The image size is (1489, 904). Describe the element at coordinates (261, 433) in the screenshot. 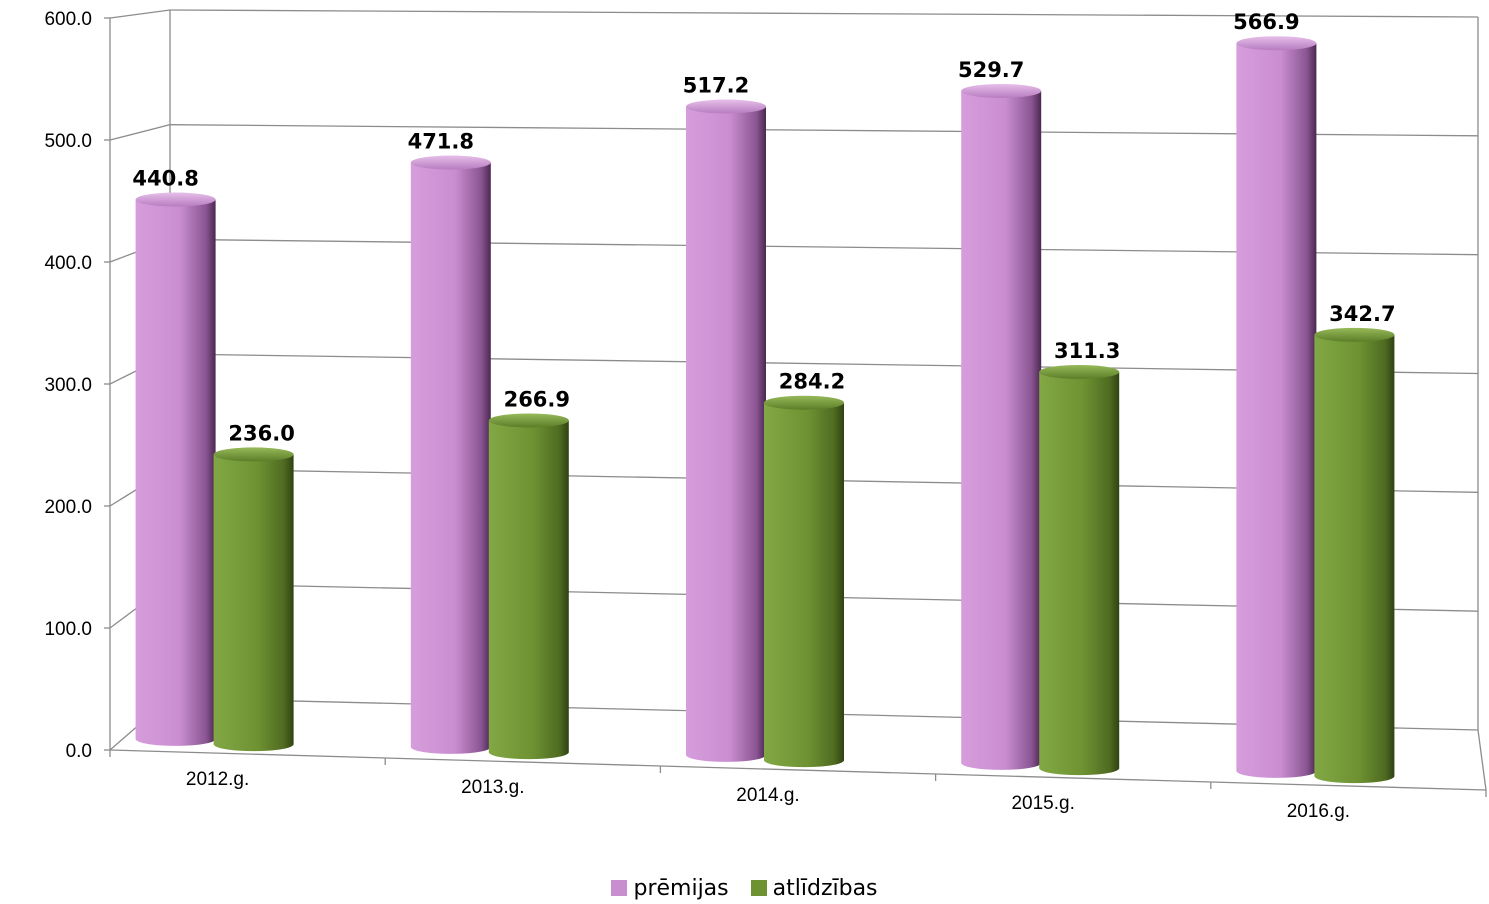

I see `data-label-atlidzibas-0: 236.0` at that location.